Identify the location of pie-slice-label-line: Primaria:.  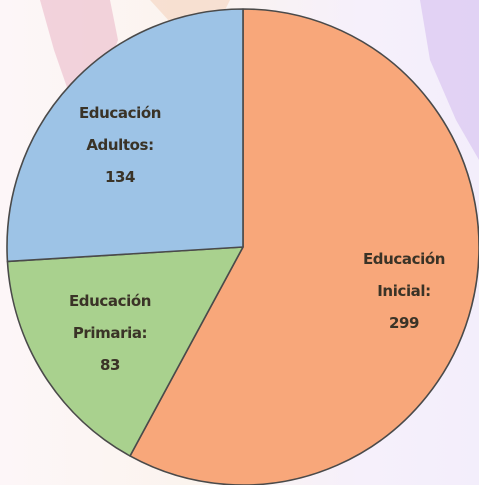
(110, 333).